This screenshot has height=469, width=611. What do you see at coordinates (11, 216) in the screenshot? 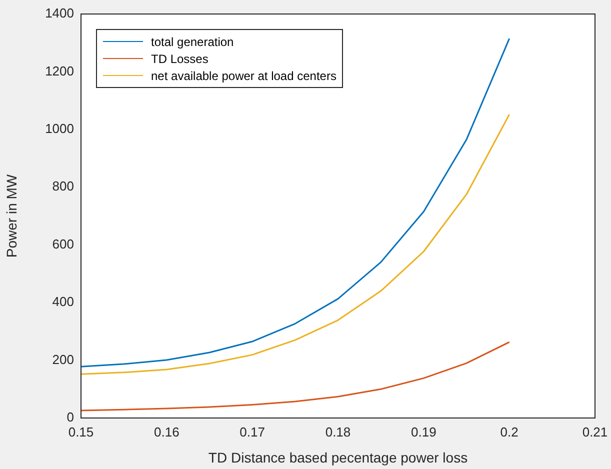
I see `y-axis-title: Power in MW` at bounding box center [11, 216].